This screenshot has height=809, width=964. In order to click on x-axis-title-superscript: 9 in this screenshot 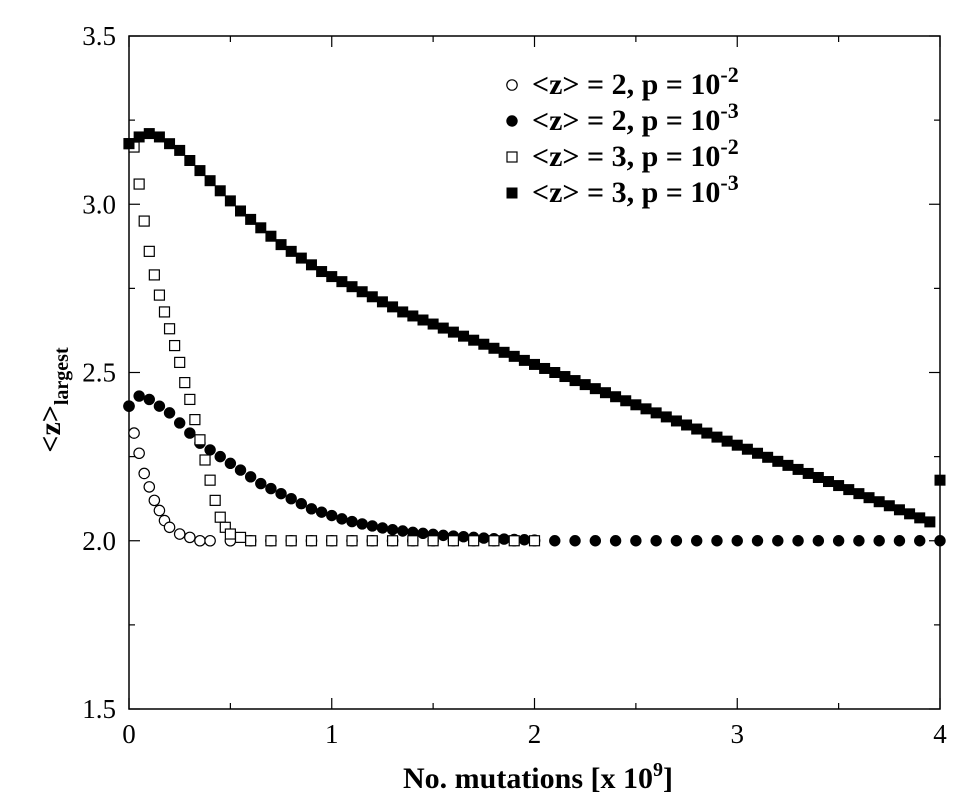, I will do `click(658, 770)`.